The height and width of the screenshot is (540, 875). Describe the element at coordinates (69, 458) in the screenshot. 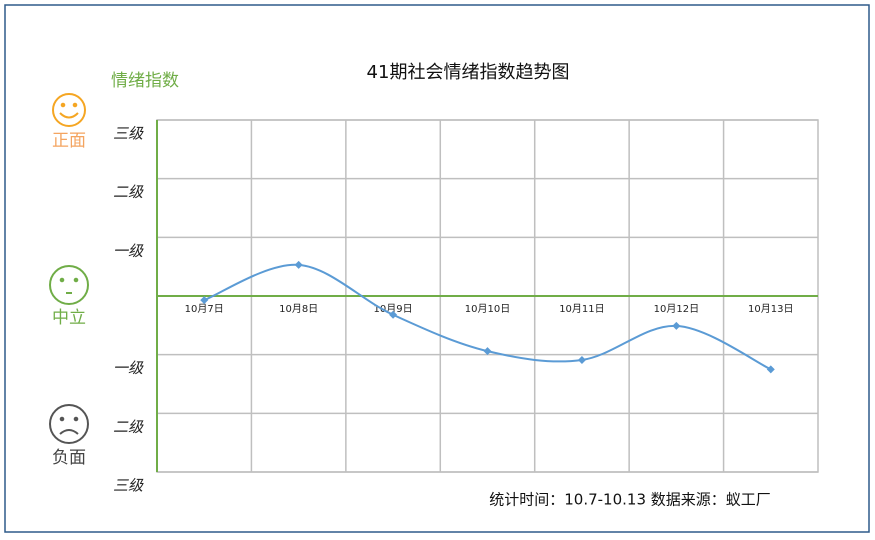

I see `sentiment-label: 负面` at that location.